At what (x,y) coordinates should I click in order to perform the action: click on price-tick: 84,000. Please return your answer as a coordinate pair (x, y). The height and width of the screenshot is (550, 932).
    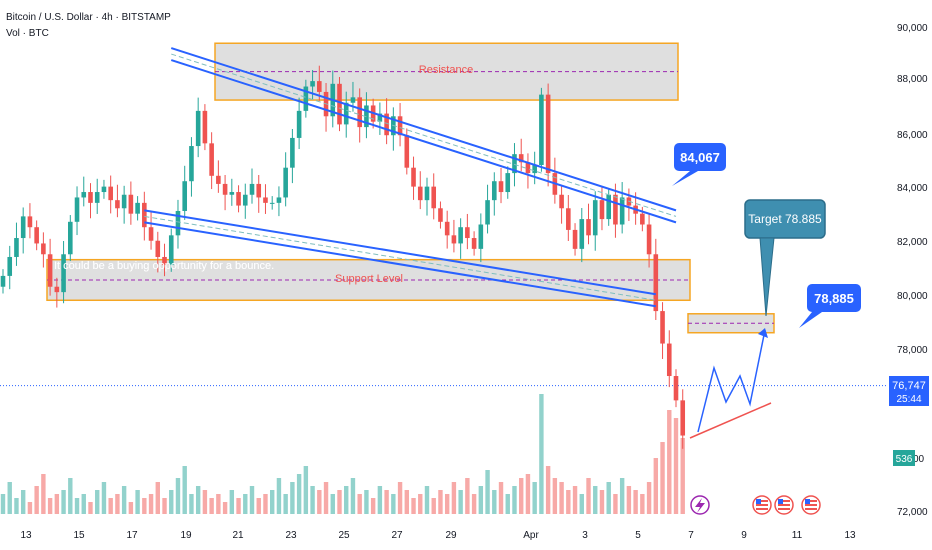
    Looking at the image, I should click on (912, 188).